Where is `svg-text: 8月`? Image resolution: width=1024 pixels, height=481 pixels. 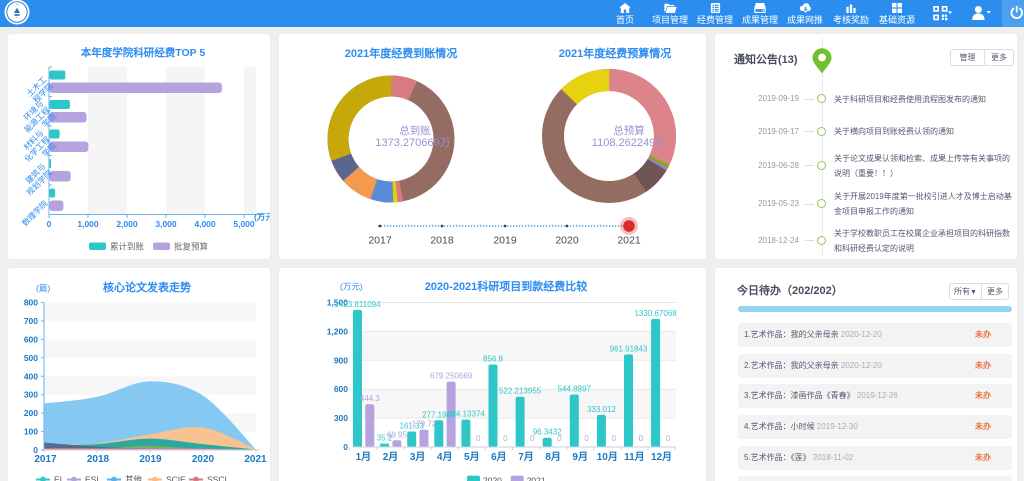 svg-text: 8月 is located at coordinates (553, 457).